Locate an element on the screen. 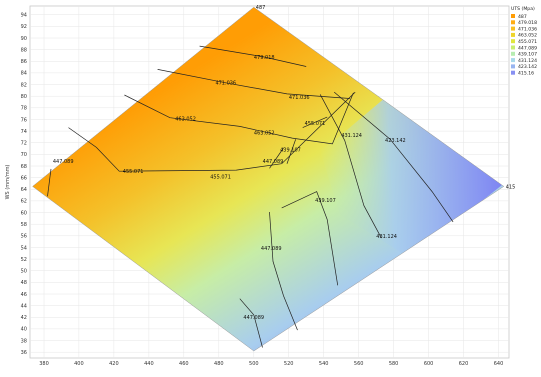  x-tick-label: 420 is located at coordinates (114, 364).